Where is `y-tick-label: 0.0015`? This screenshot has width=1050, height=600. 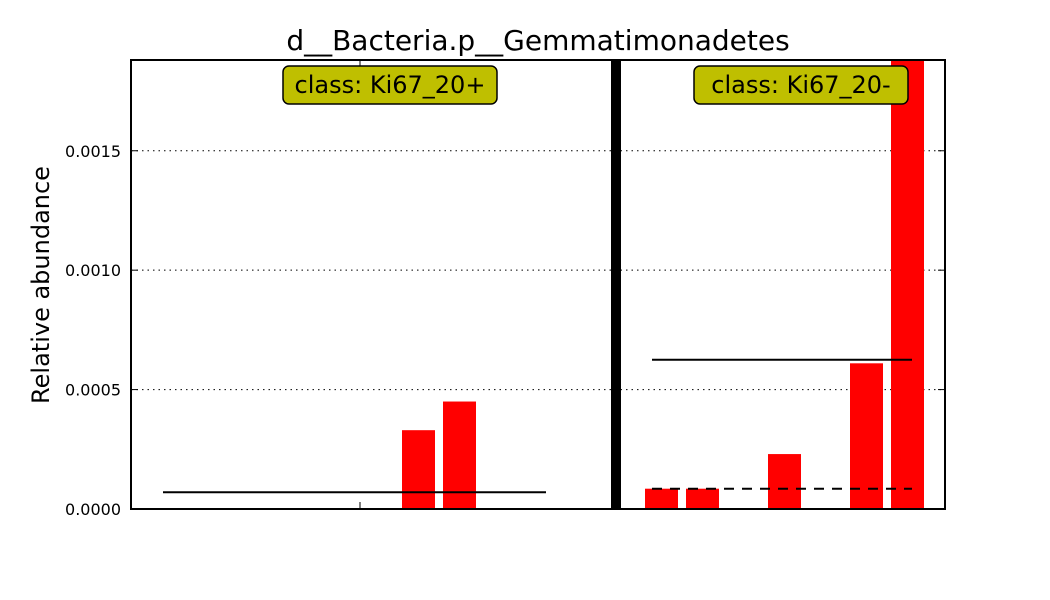
y-tick-label: 0.0015 is located at coordinates (93, 151).